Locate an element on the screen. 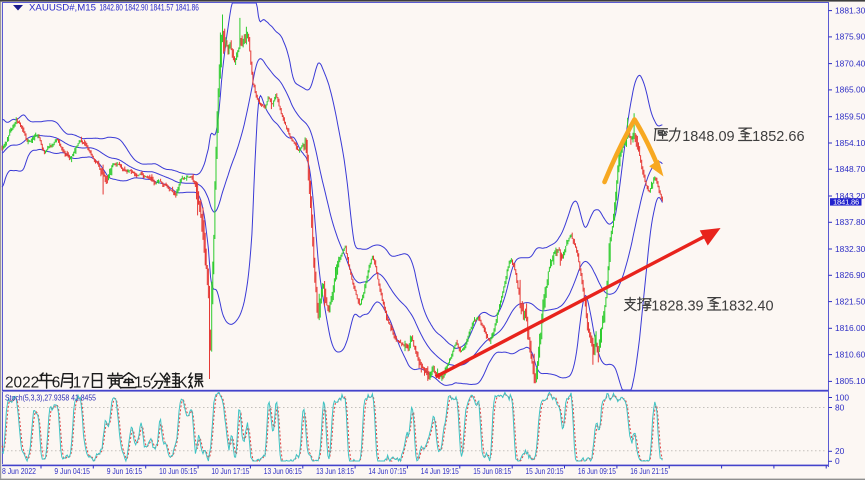 Image resolution: width=865 pixels, height=480 pixels. svg-text: 14 Jun 19:15 is located at coordinates (440, 471).